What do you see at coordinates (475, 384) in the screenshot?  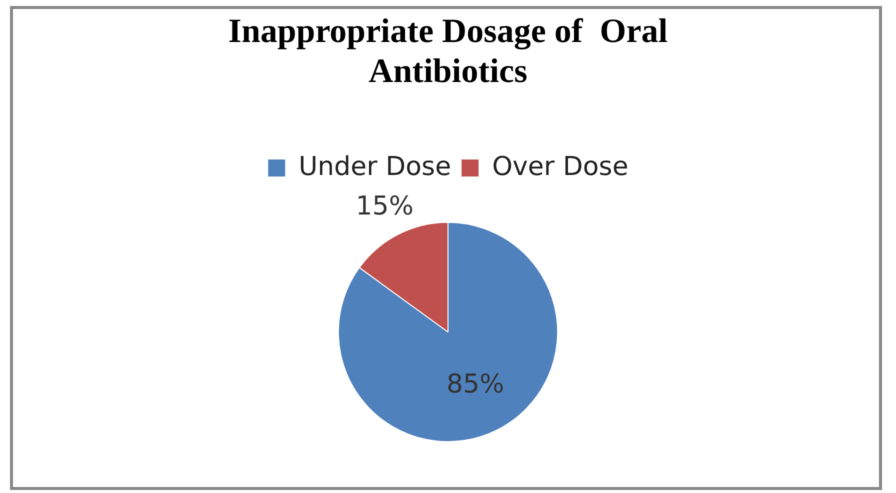 I see `data-label: 85%` at bounding box center [475, 384].